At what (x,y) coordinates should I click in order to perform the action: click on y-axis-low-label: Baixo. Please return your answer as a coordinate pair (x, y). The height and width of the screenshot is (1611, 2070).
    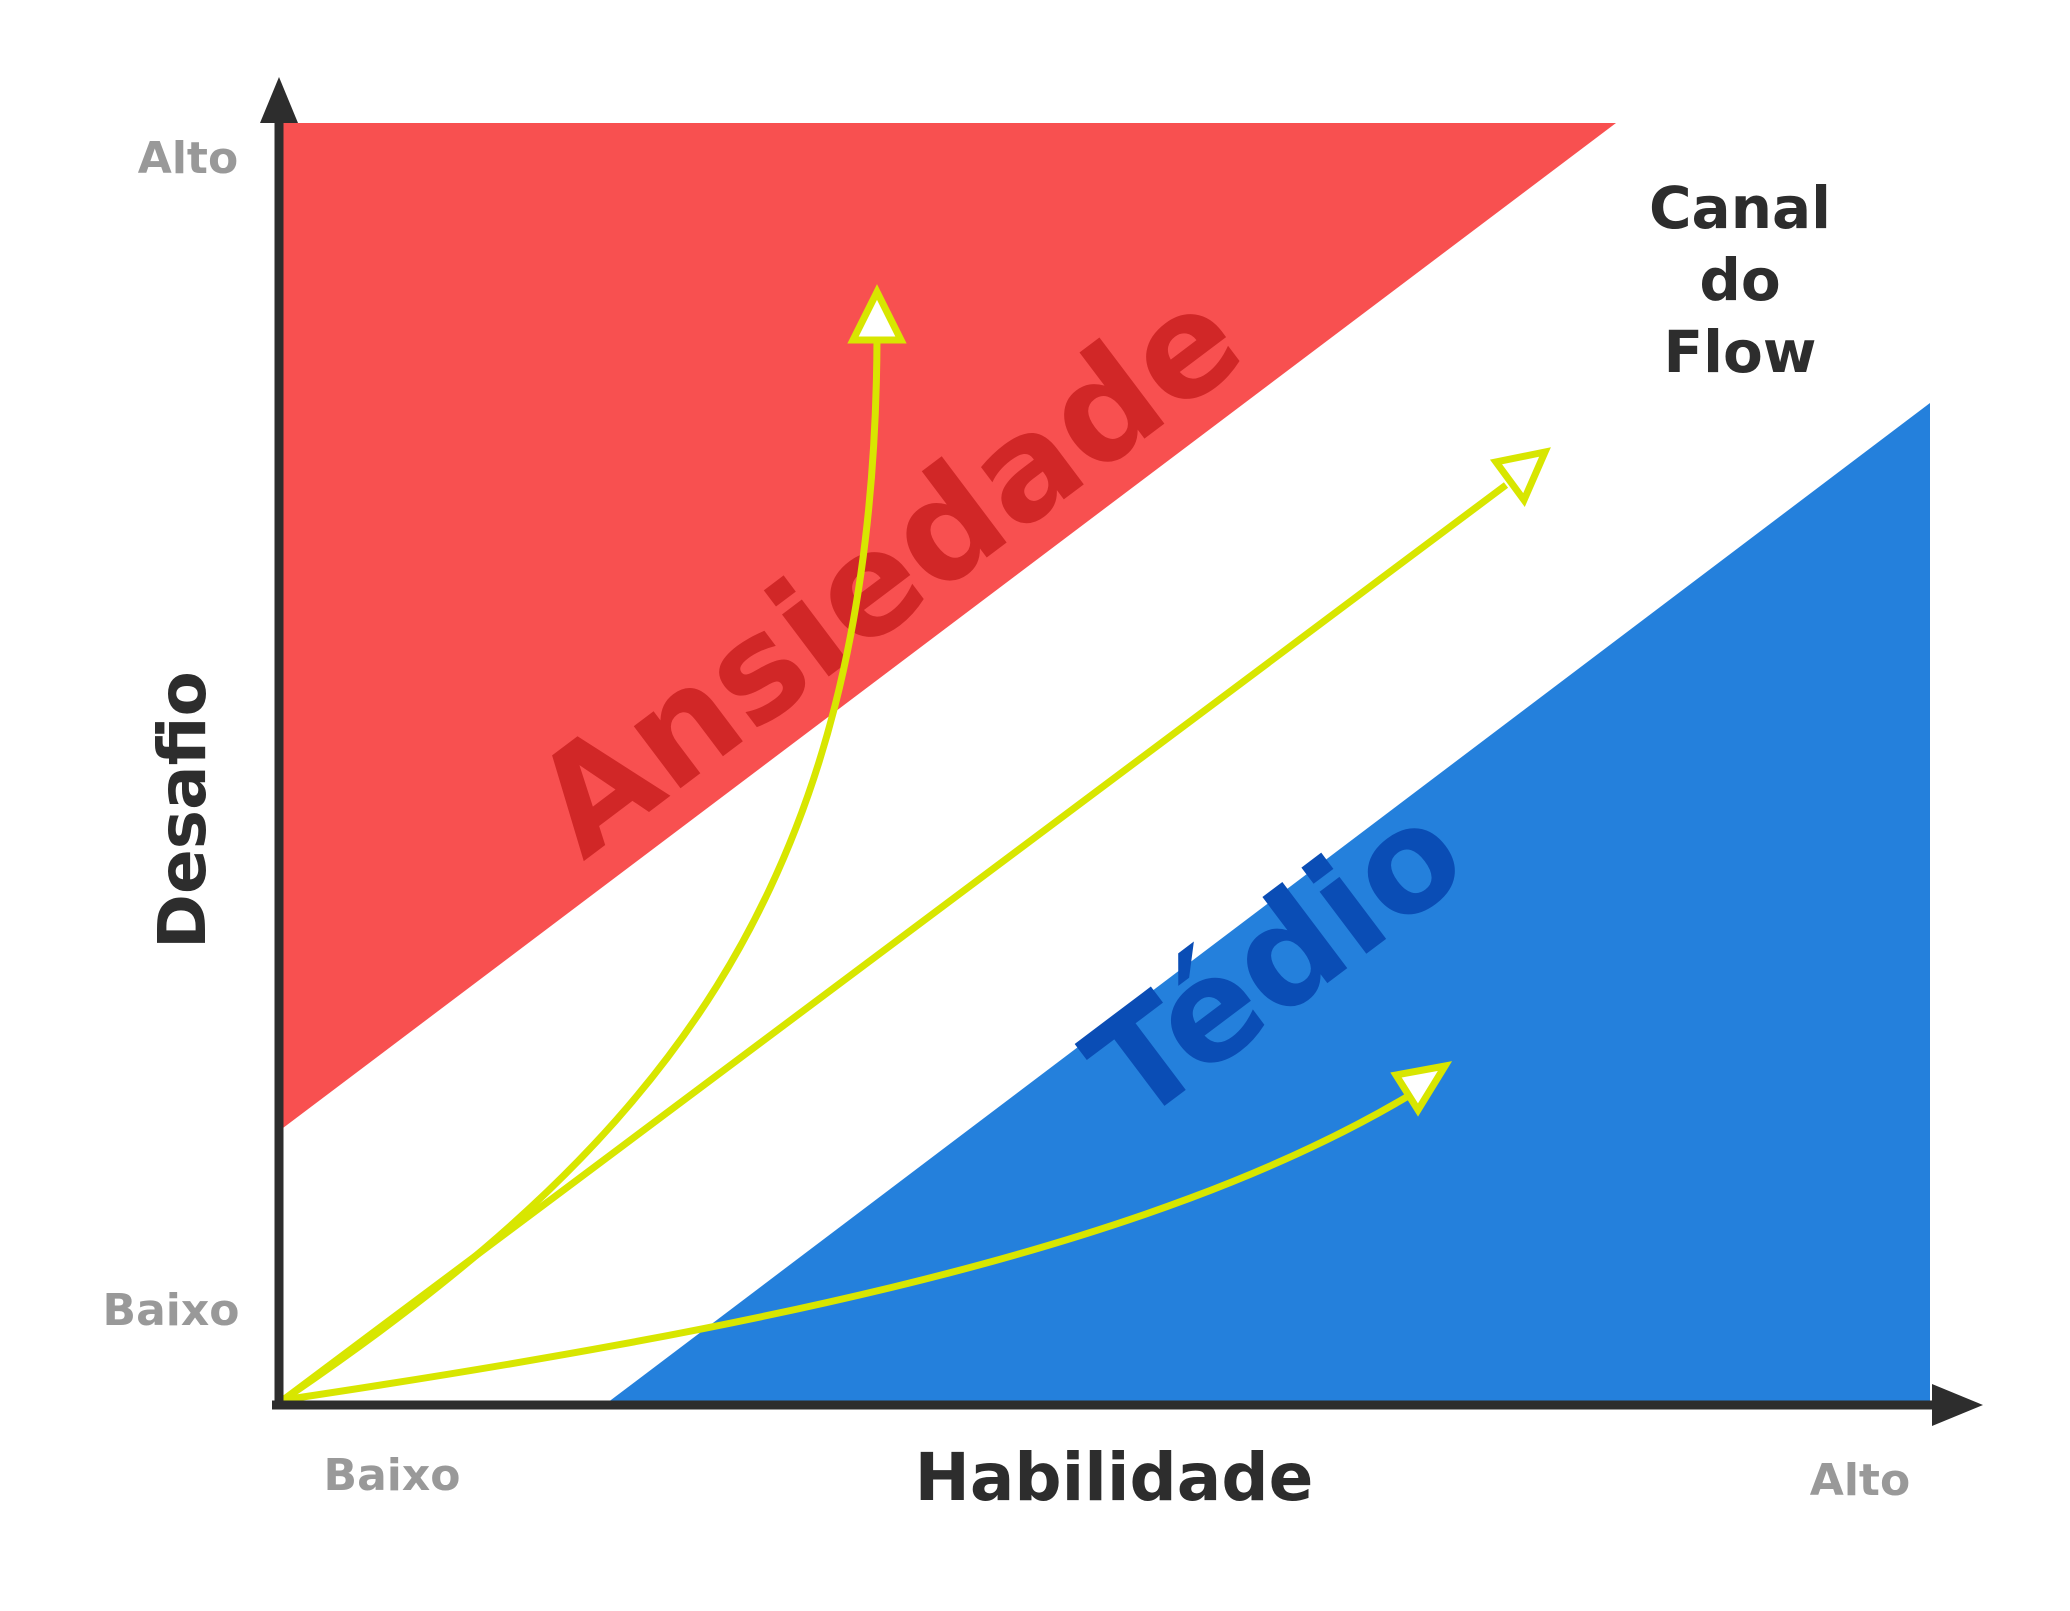
    Looking at the image, I should click on (171, 1310).